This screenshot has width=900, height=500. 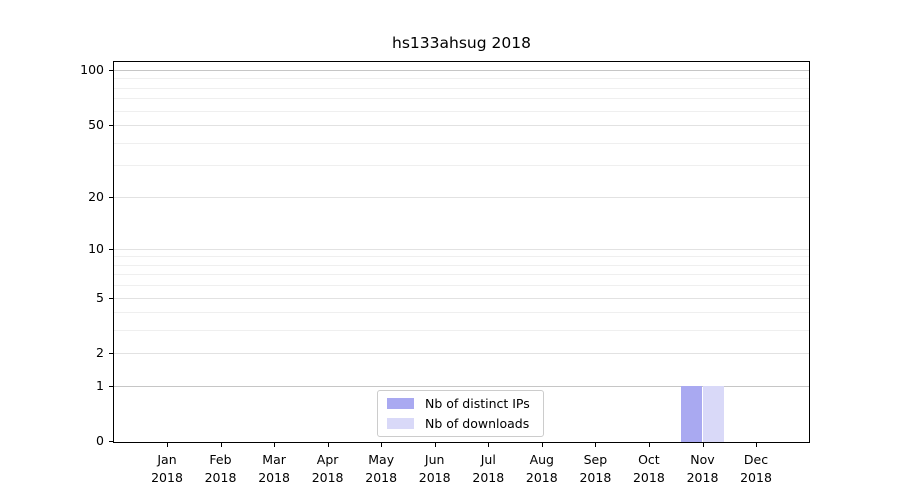 What do you see at coordinates (381, 459) in the screenshot?
I see `month-label: May` at bounding box center [381, 459].